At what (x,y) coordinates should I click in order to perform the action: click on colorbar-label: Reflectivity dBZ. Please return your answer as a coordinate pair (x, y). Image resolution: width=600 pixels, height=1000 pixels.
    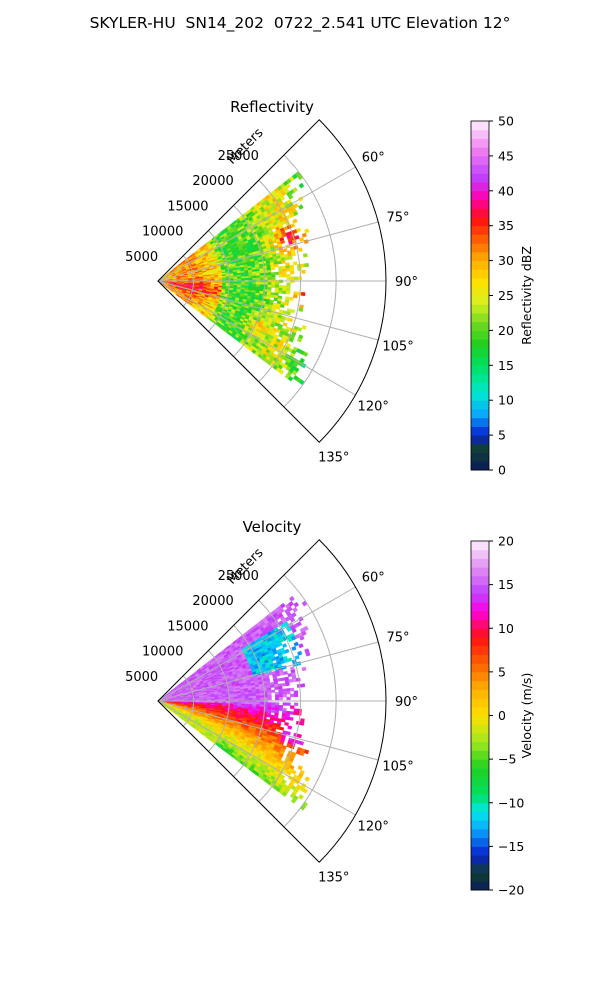
    Looking at the image, I should click on (526, 295).